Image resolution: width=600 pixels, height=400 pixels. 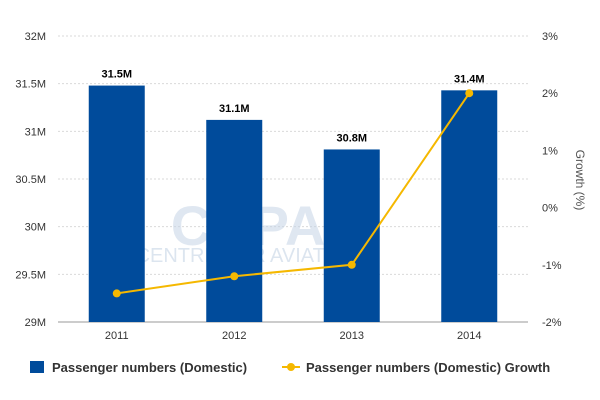 I want to click on bar-data-label: 31.1M, so click(x=234, y=109).